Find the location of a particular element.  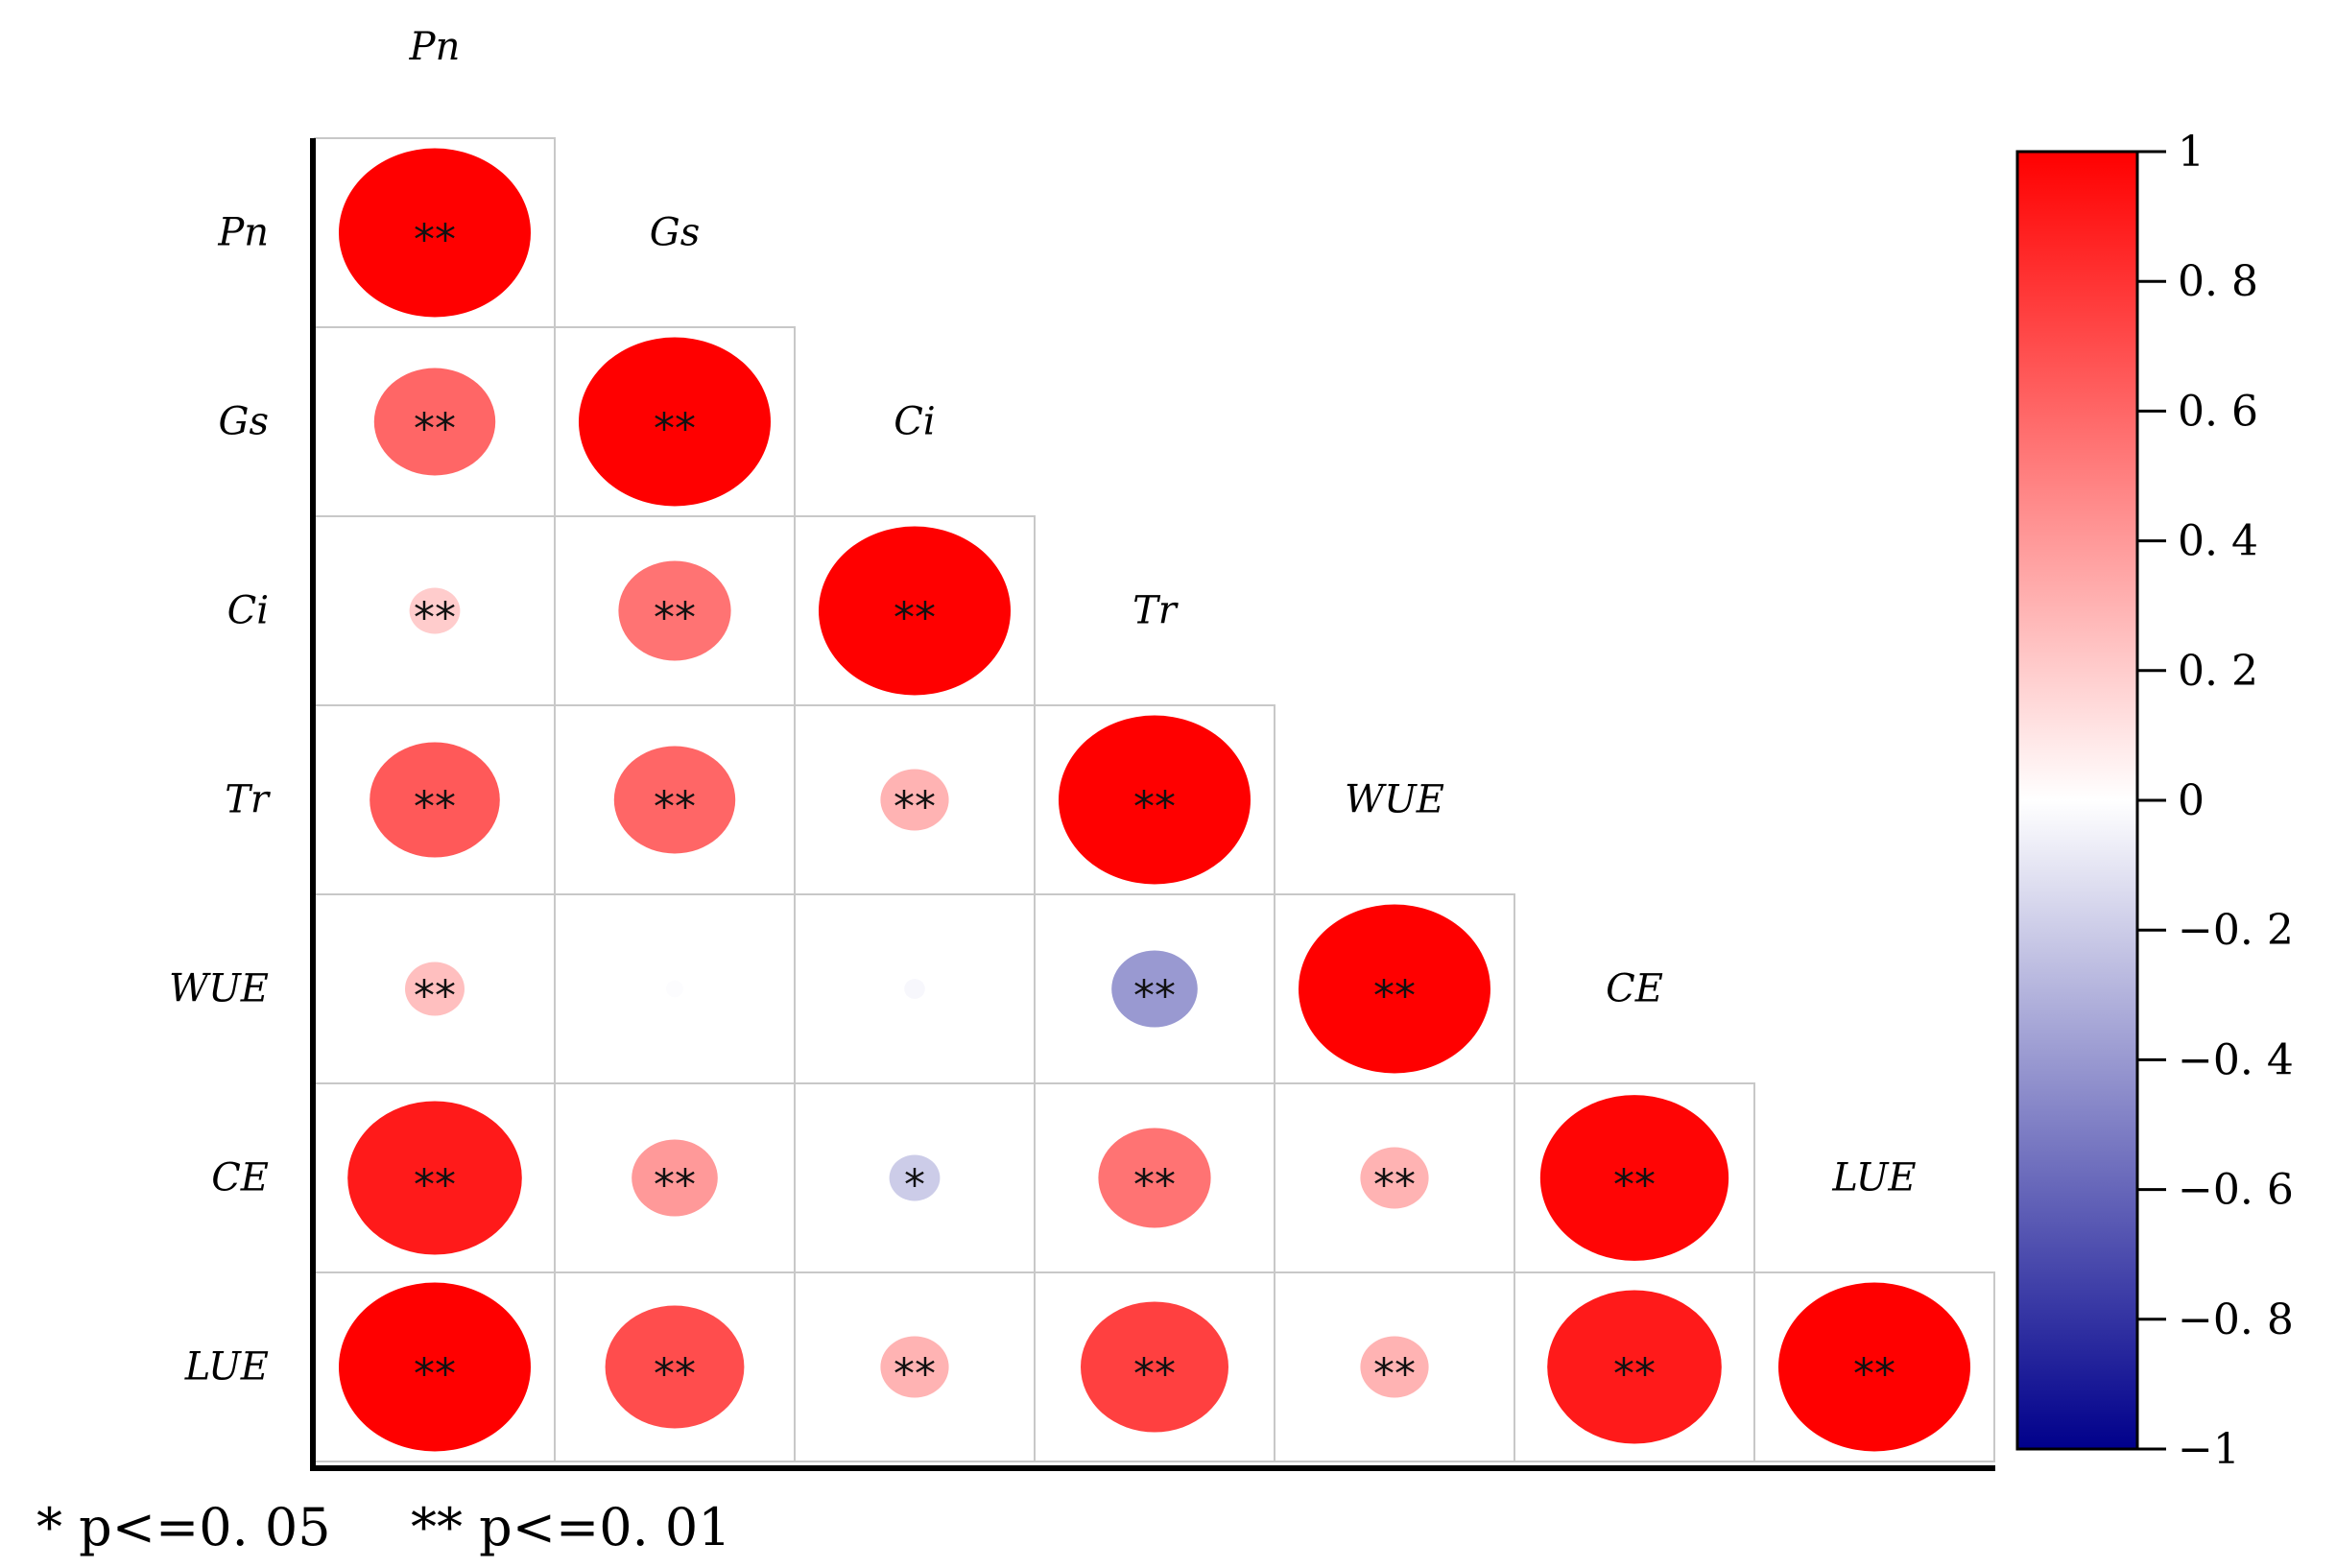

colorbar: 1 0. 8 0. 6 0. 4 0. 2 0 −0. 2 −0. 4 −0. 6 −0. 8 −1 is located at coordinates (2154, 801).